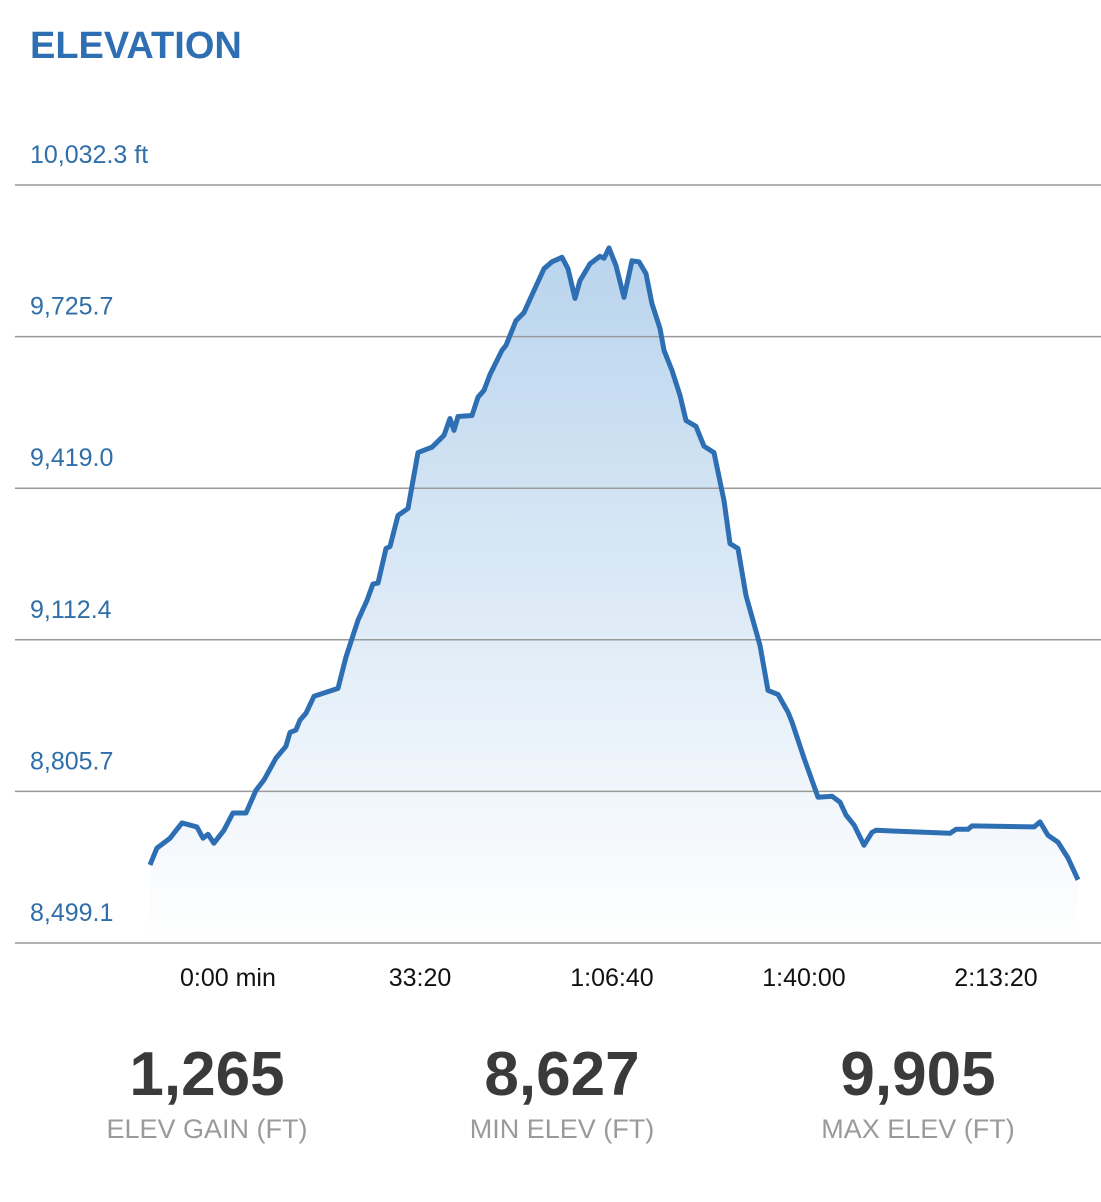  I want to click on x-tick-label: 2:13:20, so click(995, 978).